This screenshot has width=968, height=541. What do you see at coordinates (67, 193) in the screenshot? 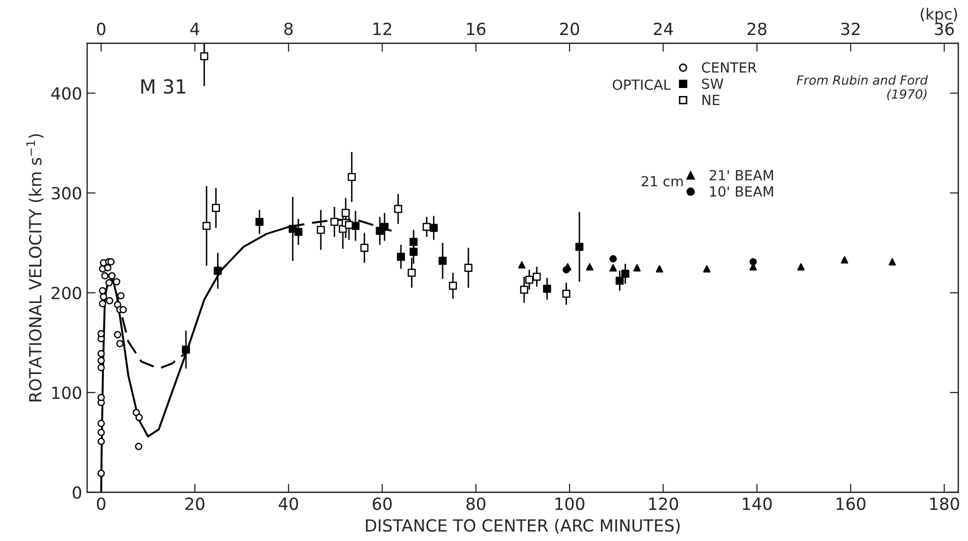
I see `y-tick-label: 300` at bounding box center [67, 193].